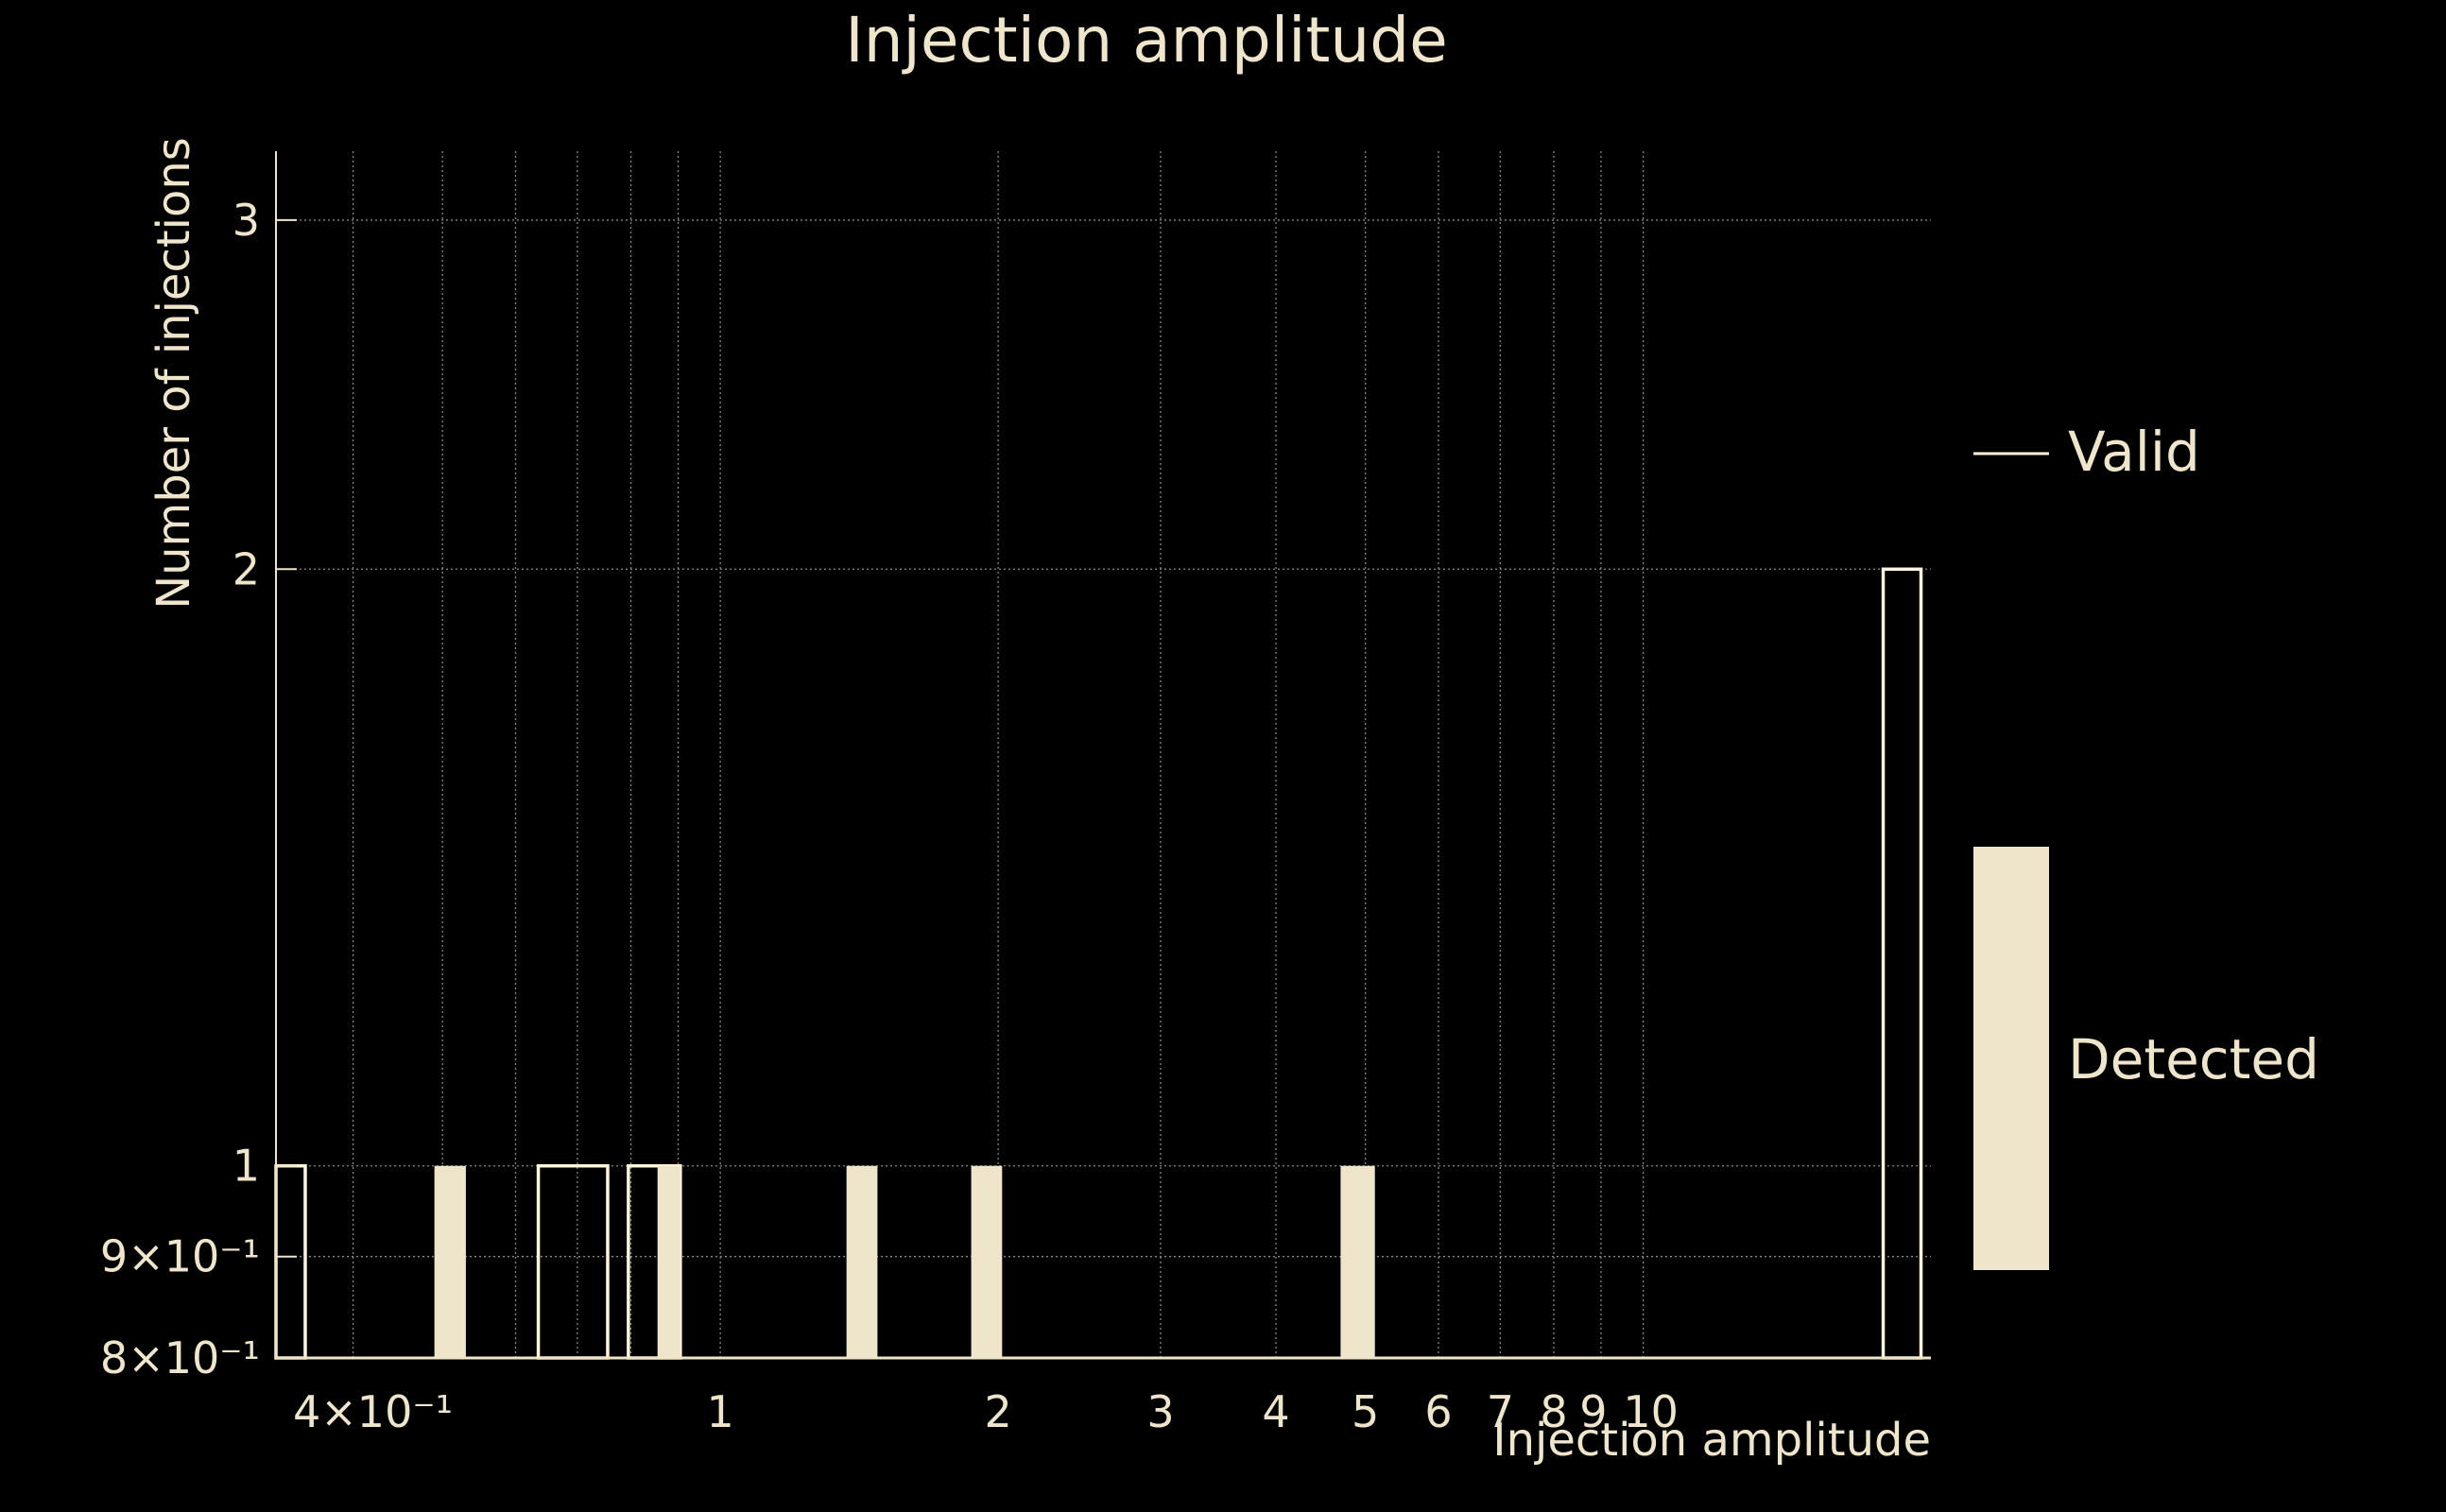 The image size is (2446, 1512). Describe the element at coordinates (180, 1357) in the screenshot. I see `y-tick-label: 8×10⁻¹` at that location.